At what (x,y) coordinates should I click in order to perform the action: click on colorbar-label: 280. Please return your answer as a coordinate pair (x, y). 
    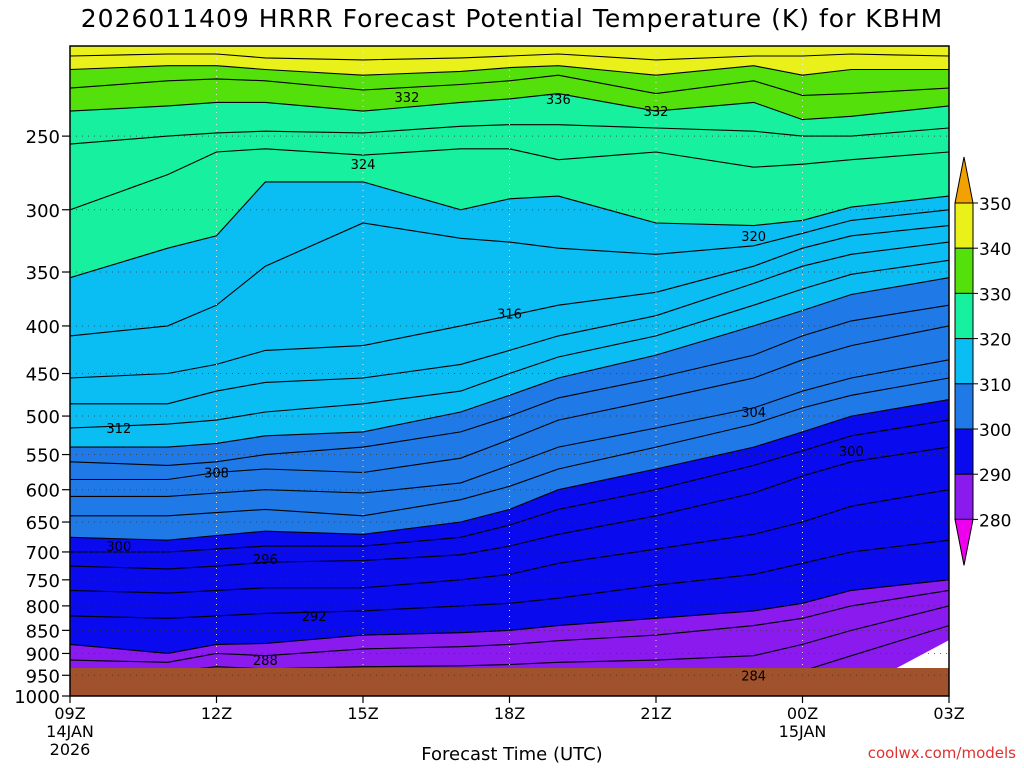
    Looking at the image, I should click on (995, 521).